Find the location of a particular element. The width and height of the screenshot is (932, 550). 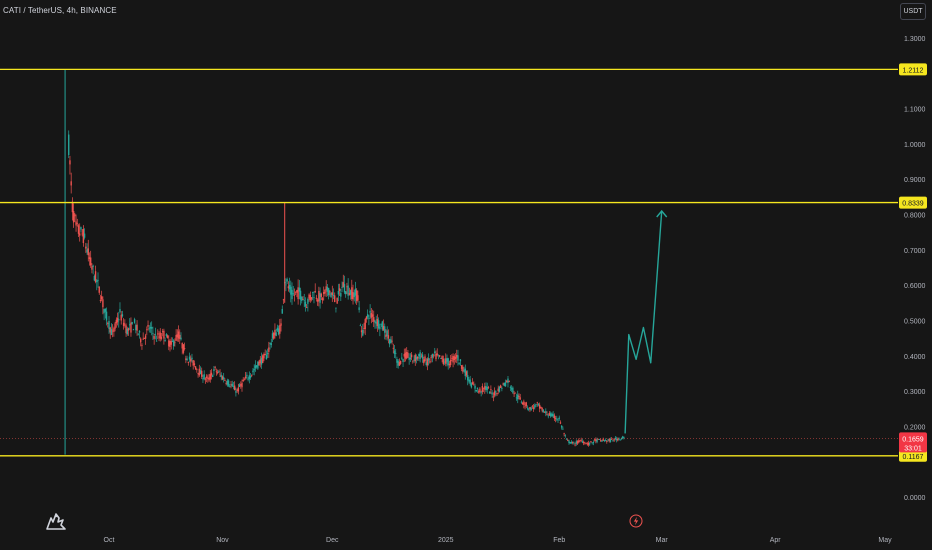

x-tick-label: Mar is located at coordinates (662, 540).